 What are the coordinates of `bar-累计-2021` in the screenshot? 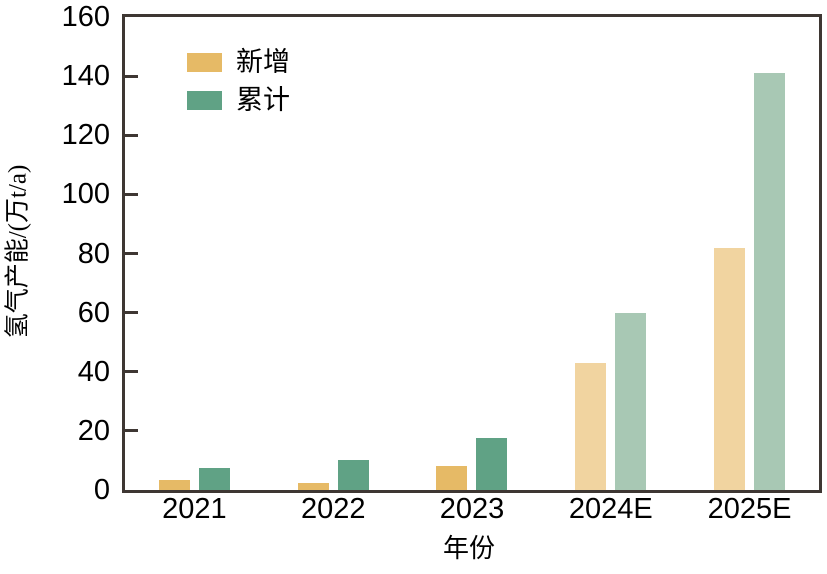 It's located at (214, 478).